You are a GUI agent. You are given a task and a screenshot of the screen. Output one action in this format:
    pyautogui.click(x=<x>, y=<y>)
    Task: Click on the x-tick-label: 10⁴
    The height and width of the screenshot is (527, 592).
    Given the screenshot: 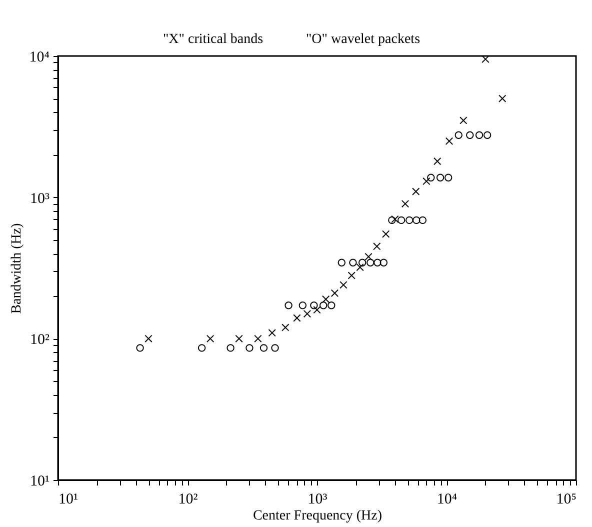 What is the action you would take?
    pyautogui.click(x=447, y=500)
    